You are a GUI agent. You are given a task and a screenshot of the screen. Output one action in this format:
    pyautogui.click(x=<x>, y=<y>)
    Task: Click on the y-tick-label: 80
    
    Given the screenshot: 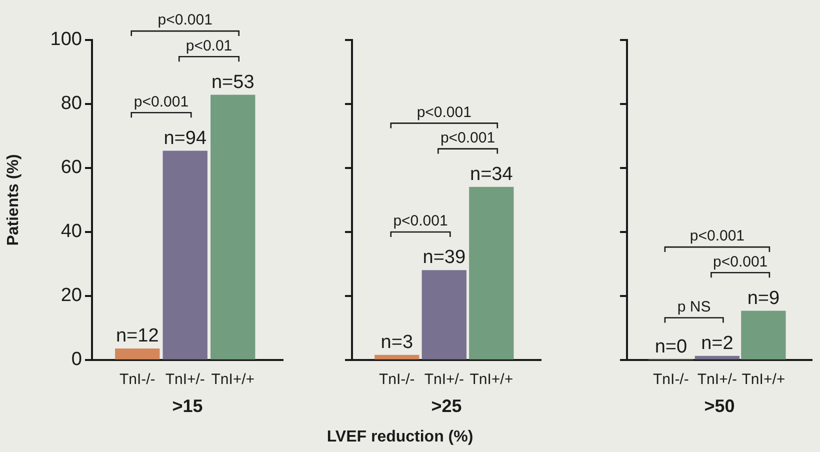 What is the action you would take?
    pyautogui.click(x=71, y=103)
    